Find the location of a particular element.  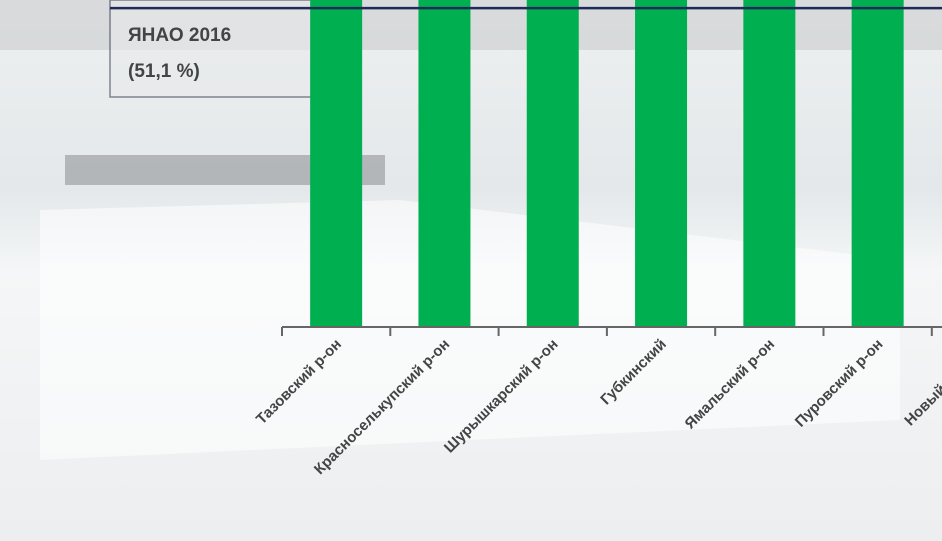

legend-value: (51,1 %) is located at coordinates (164, 71).